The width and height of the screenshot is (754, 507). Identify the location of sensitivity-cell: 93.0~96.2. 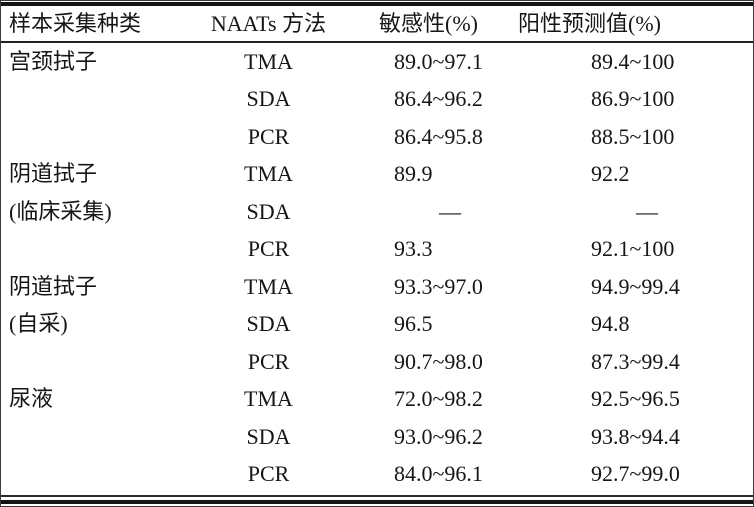
(438, 436).